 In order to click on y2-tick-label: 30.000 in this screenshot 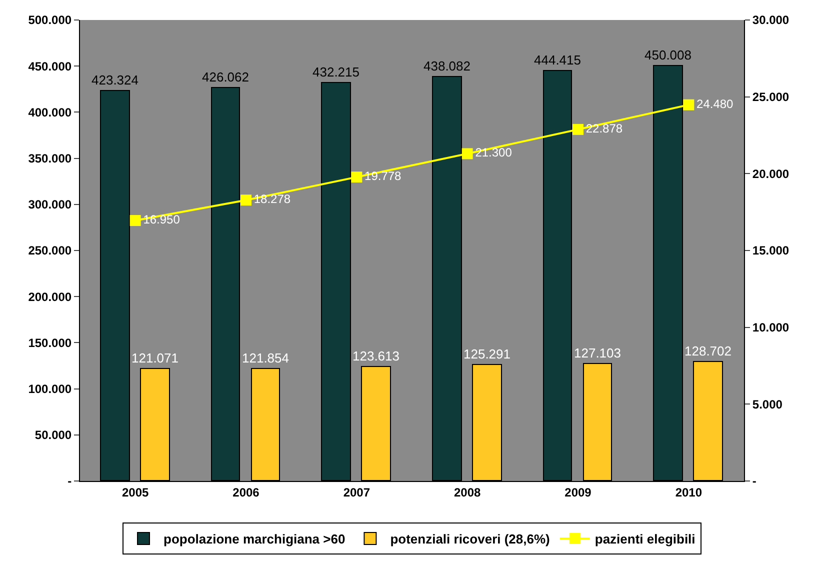, I will do `click(771, 20)`.